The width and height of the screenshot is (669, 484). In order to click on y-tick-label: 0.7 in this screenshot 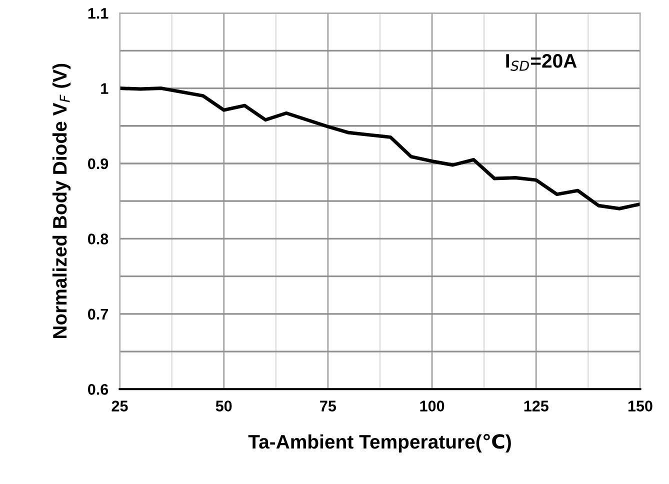, I will do `click(98, 314)`.